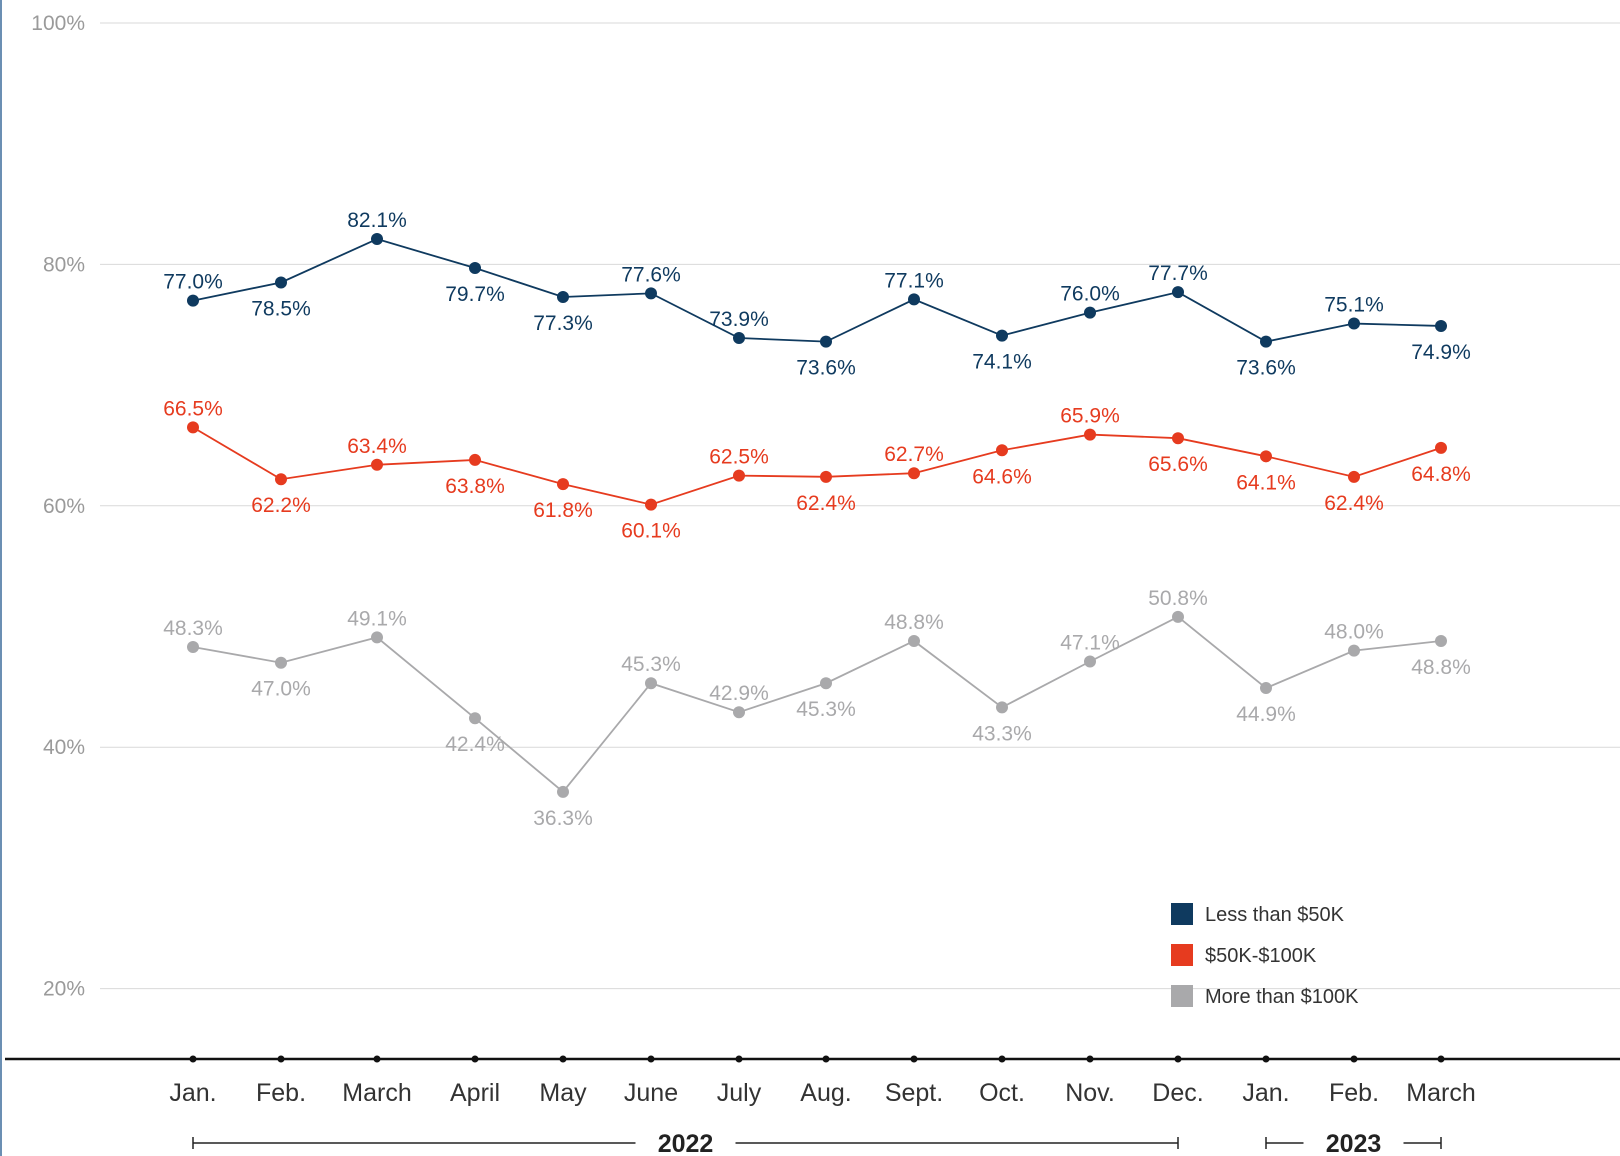  I want to click on x-tick-label: Sept., so click(914, 1093).